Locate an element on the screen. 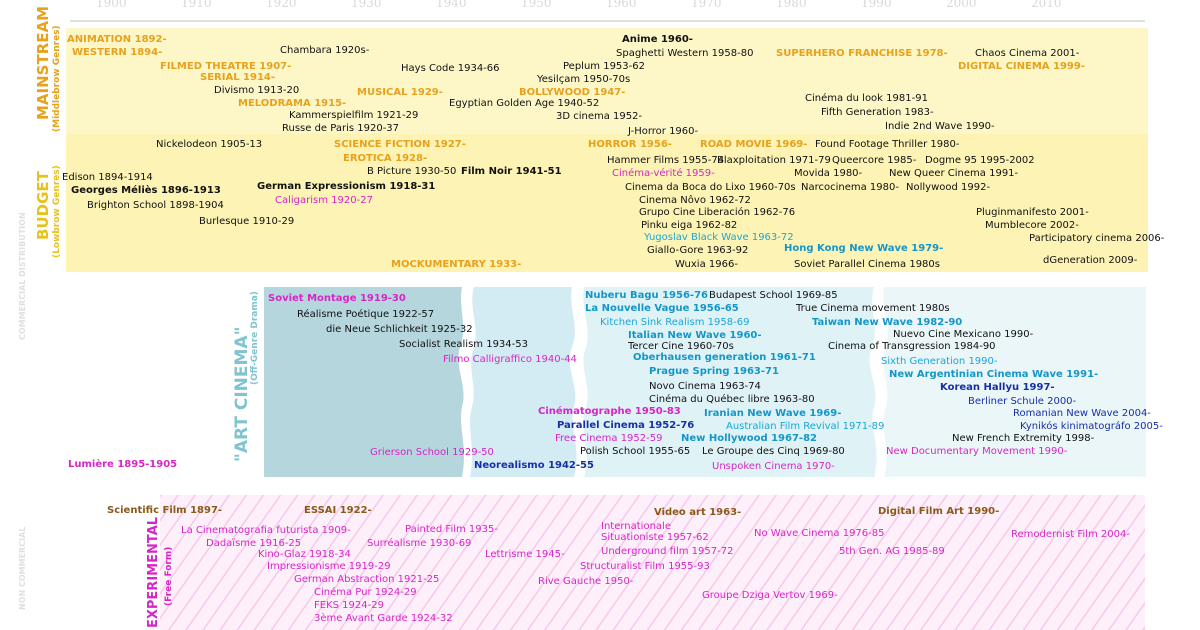 The image size is (1200, 630). art-cinema-label: "ART CINEMA" is located at coordinates (242, 394).